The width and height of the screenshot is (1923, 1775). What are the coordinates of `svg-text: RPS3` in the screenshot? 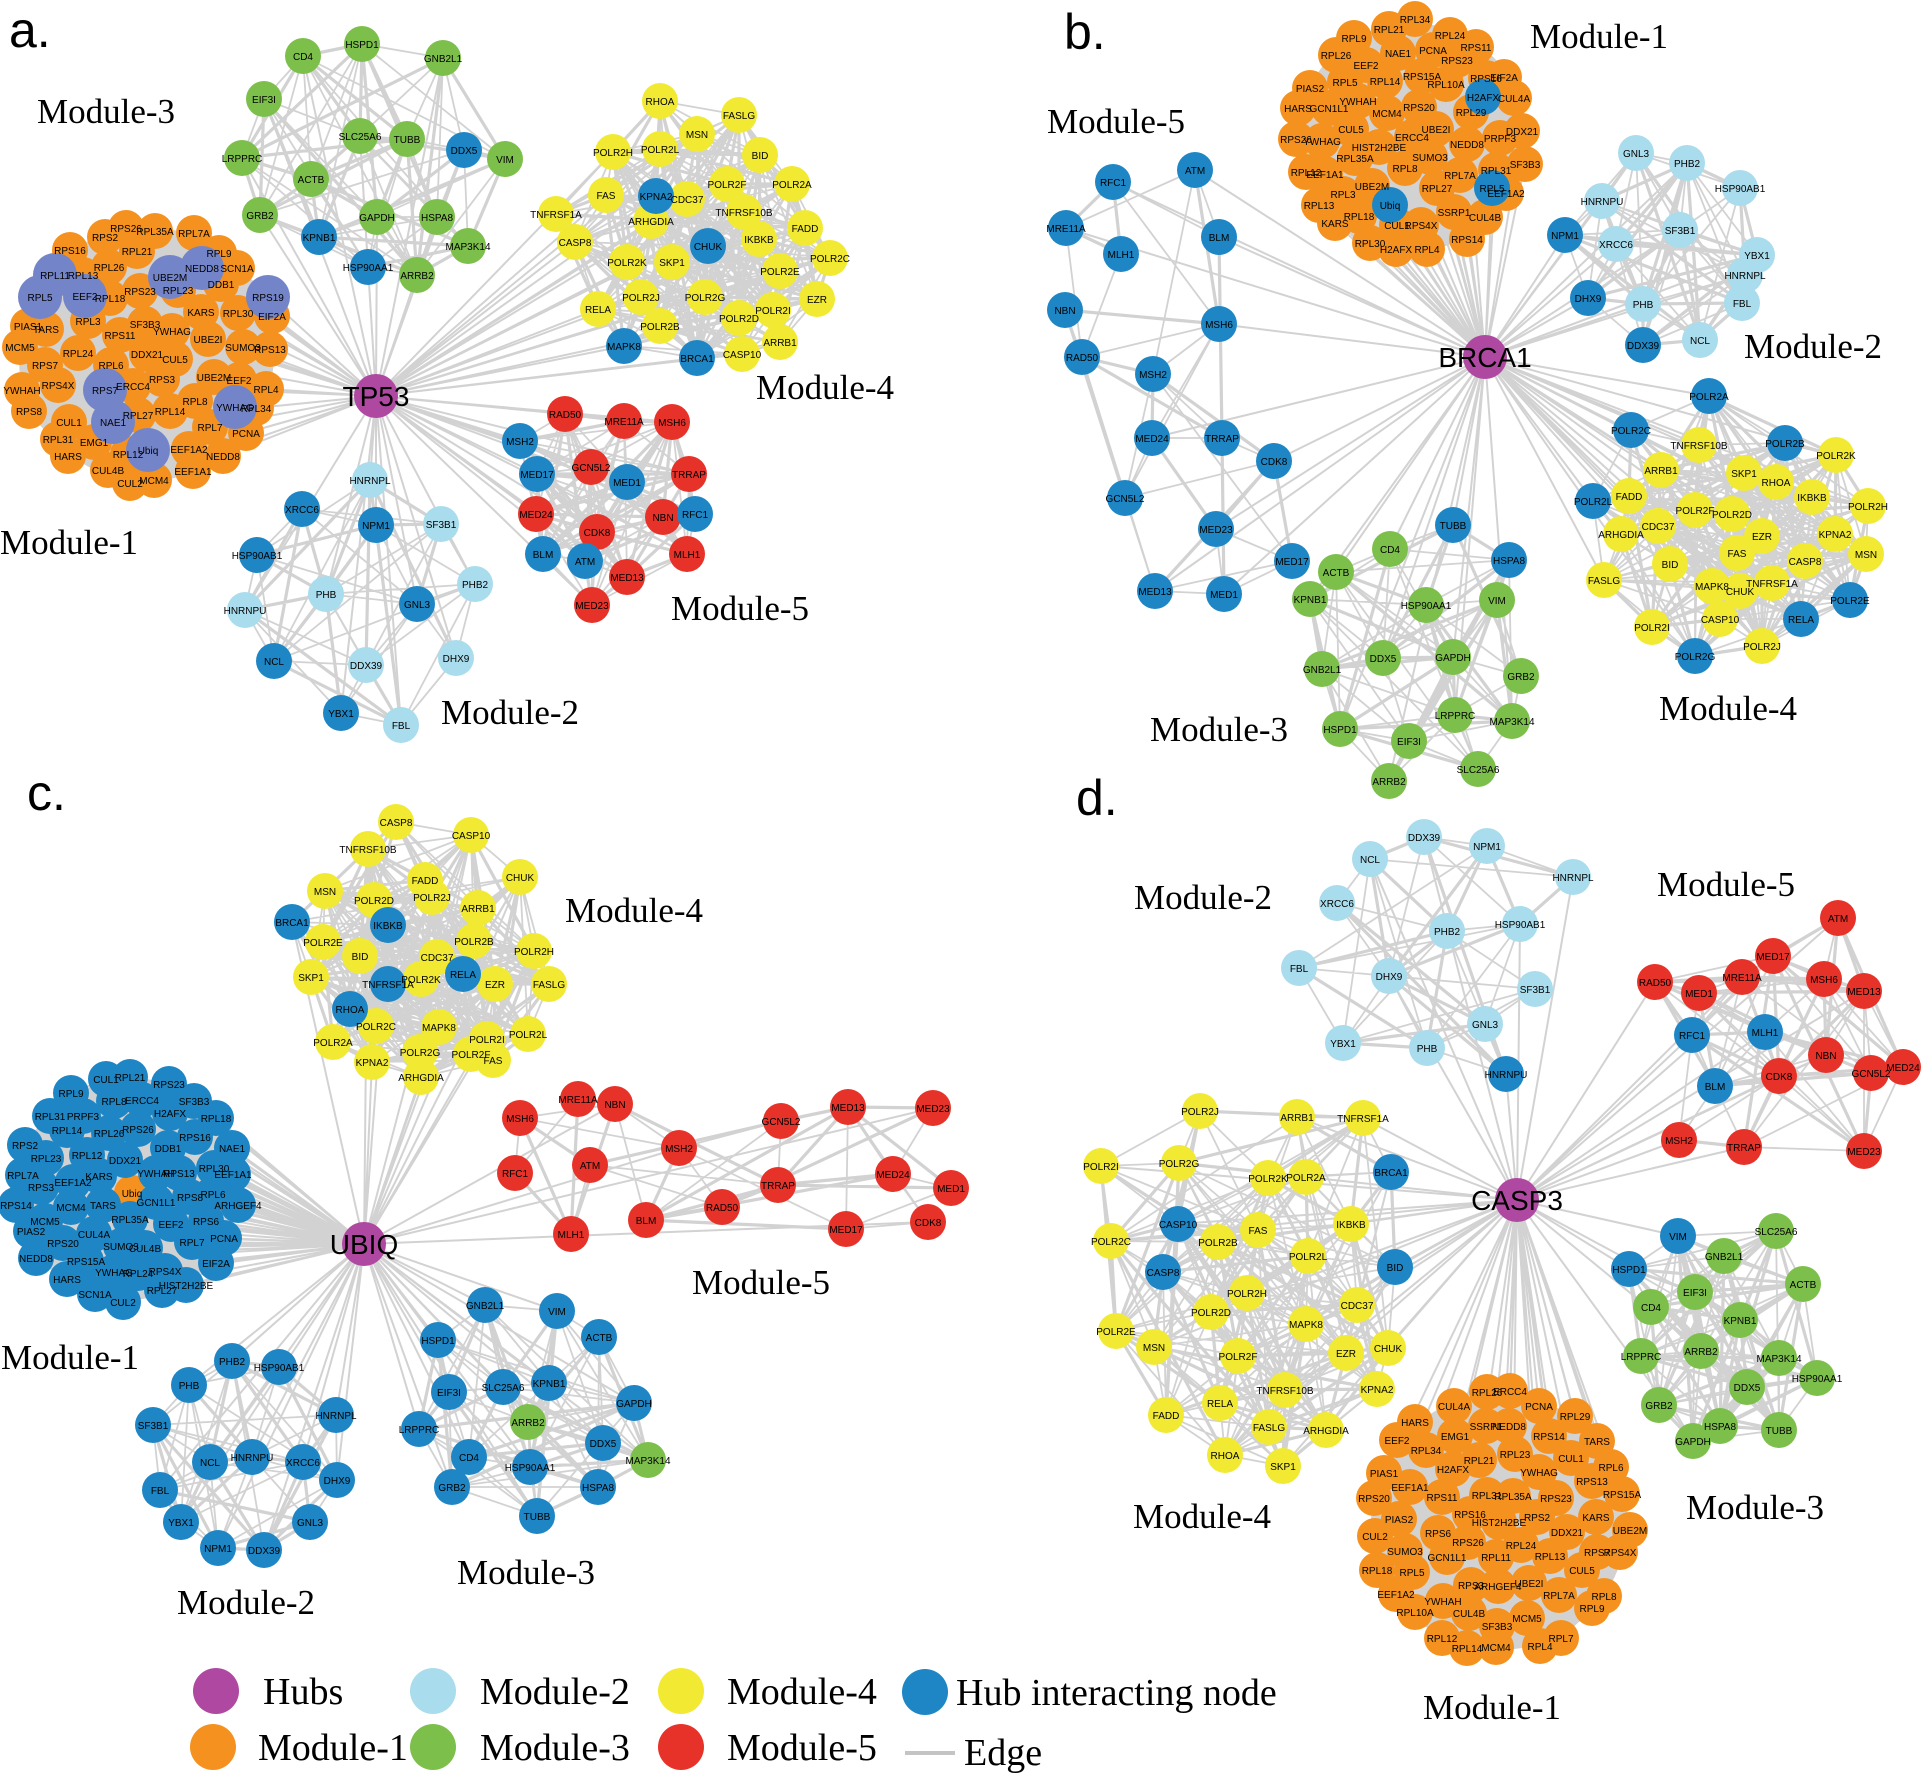 It's located at (162, 380).